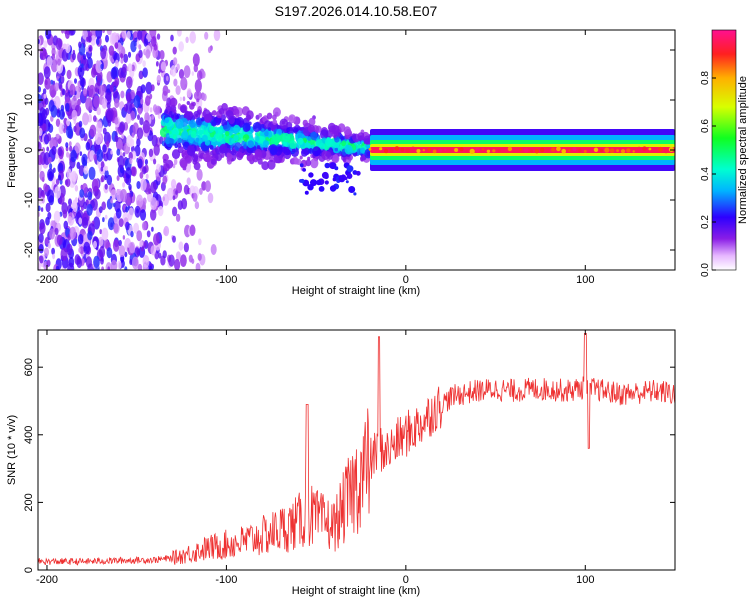  What do you see at coordinates (29, 250) in the screenshot?
I see `y-tick-label: -20` at bounding box center [29, 250].